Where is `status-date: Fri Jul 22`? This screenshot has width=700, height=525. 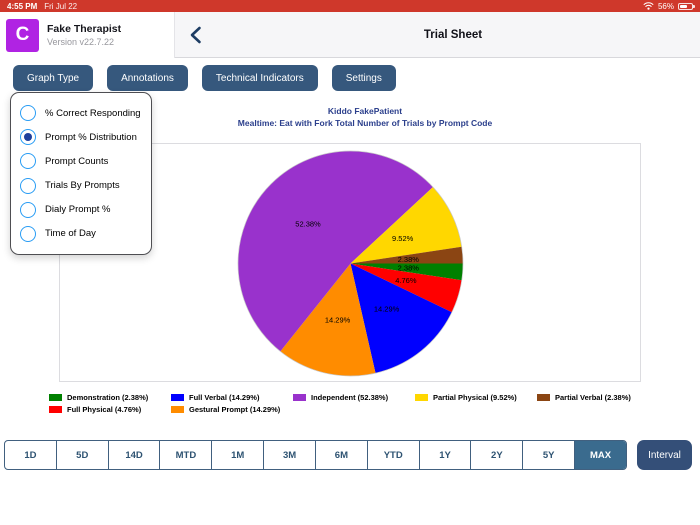 status-date: Fri Jul 22 is located at coordinates (61, 6).